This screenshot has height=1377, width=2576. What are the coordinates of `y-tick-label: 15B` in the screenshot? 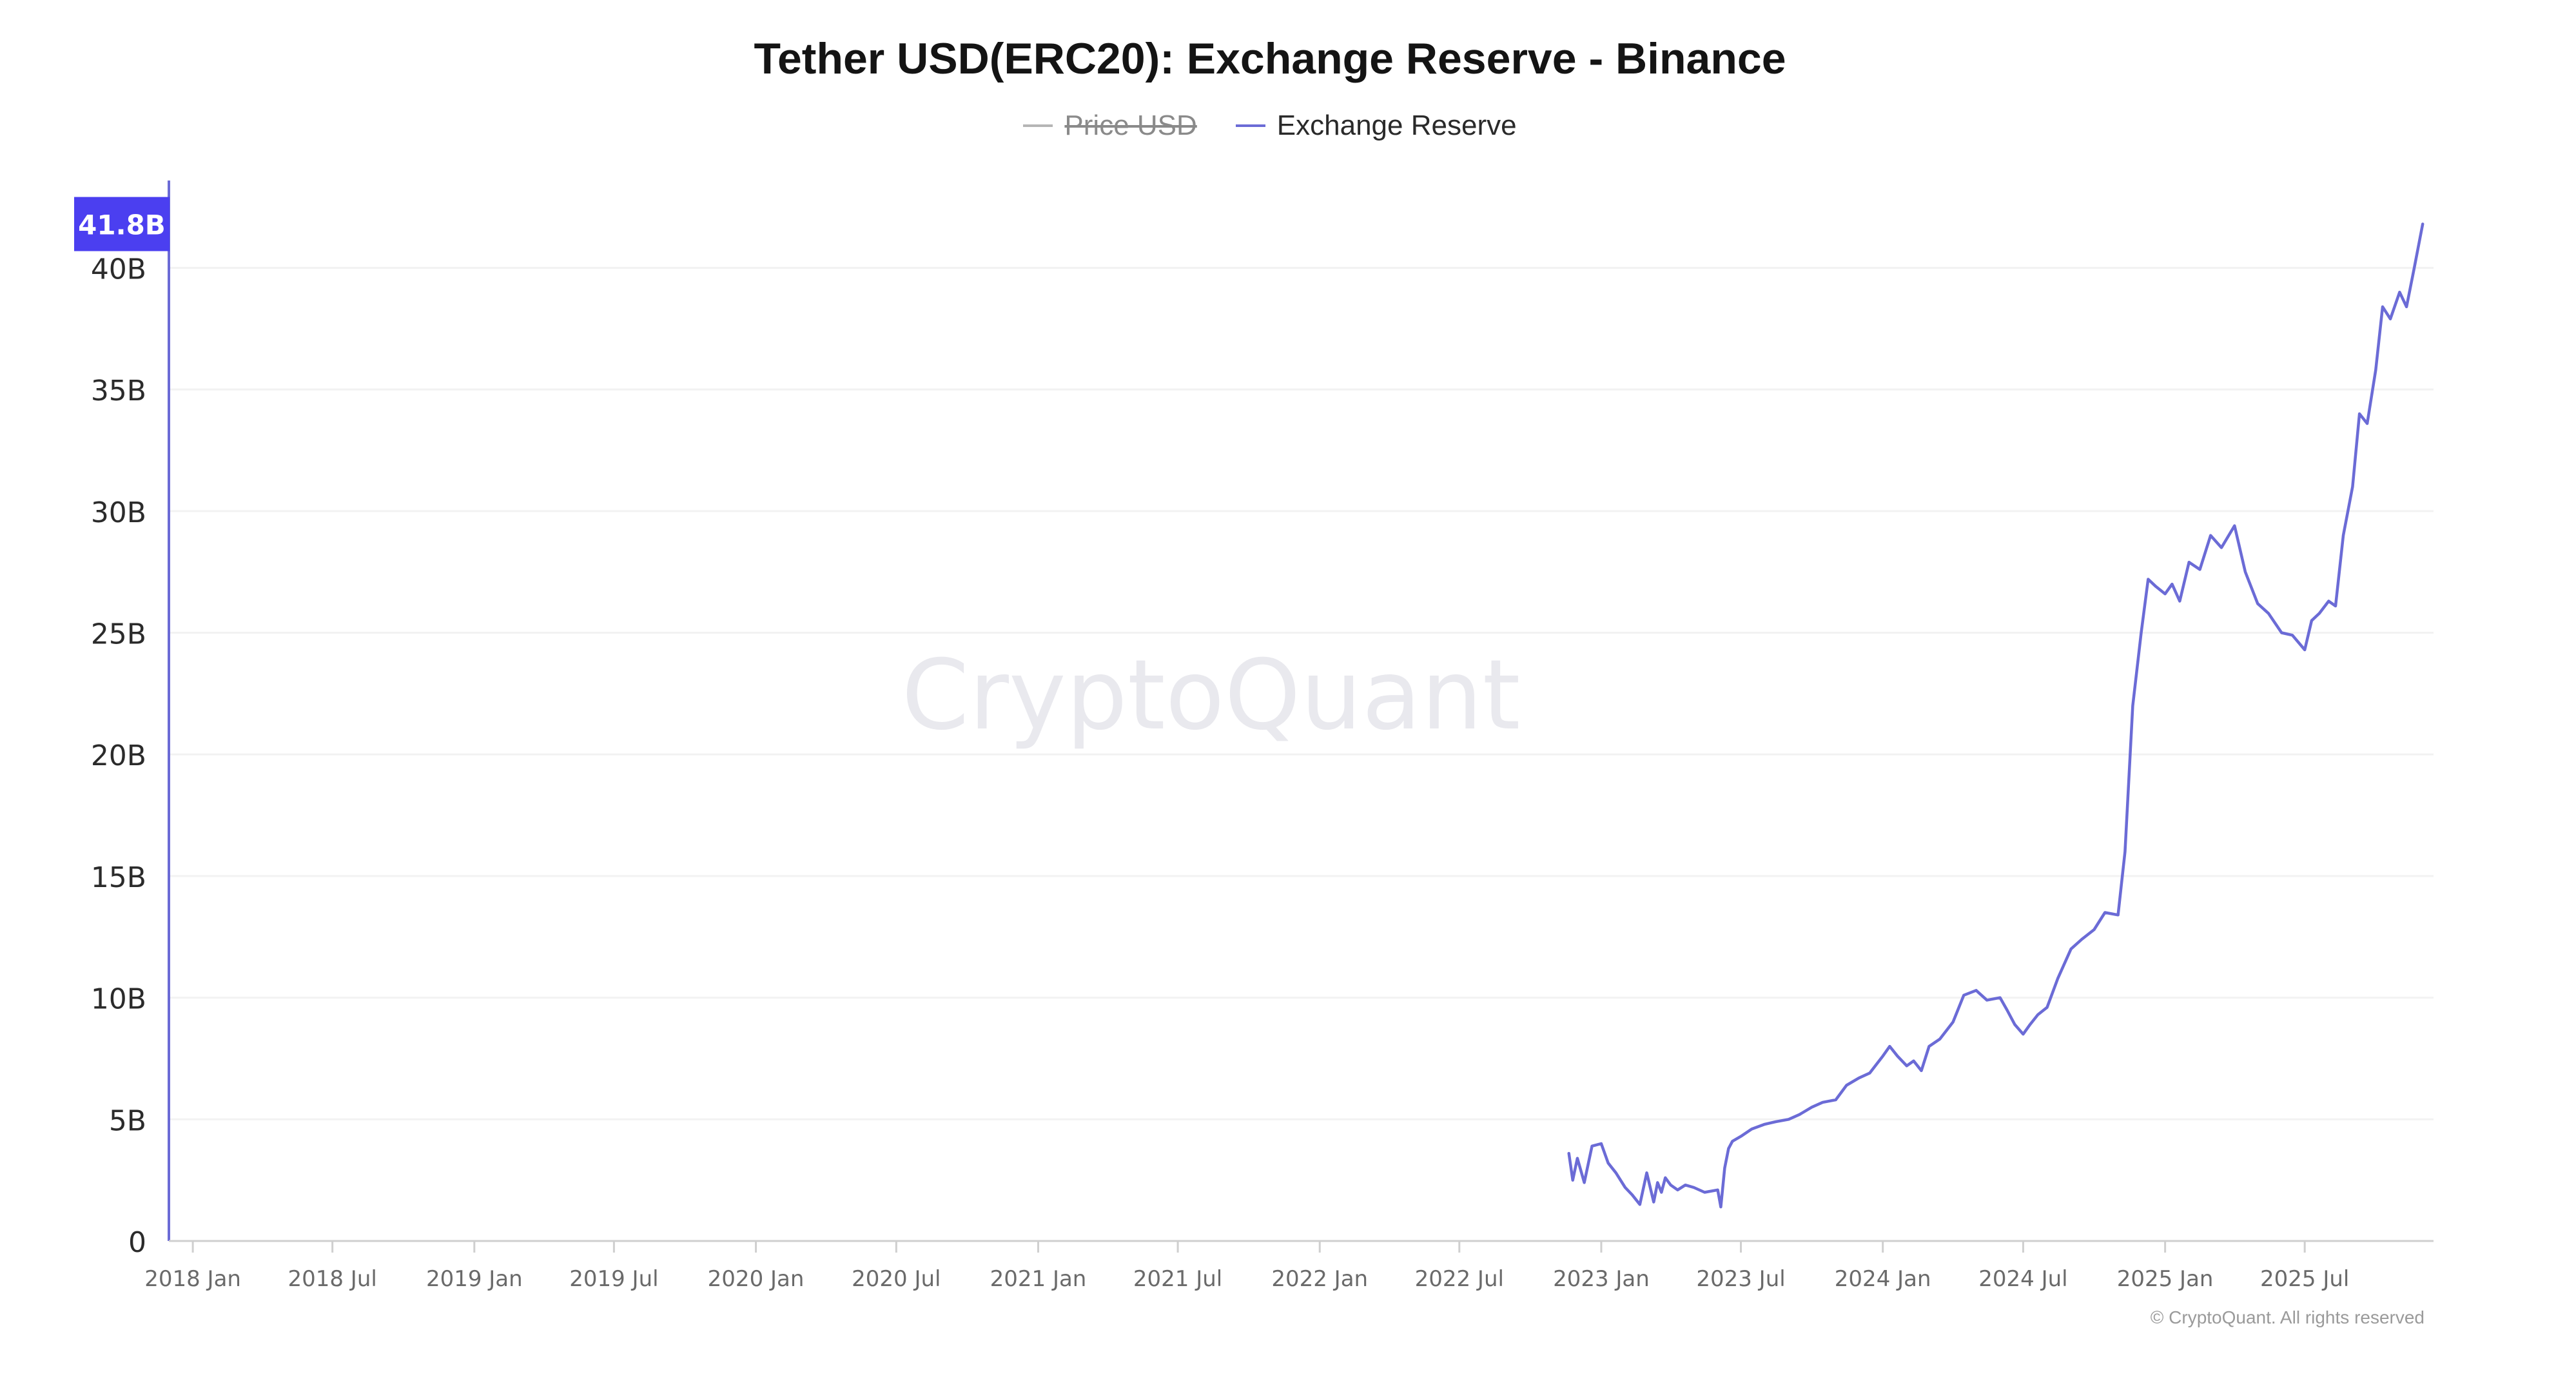 It's located at (119, 877).